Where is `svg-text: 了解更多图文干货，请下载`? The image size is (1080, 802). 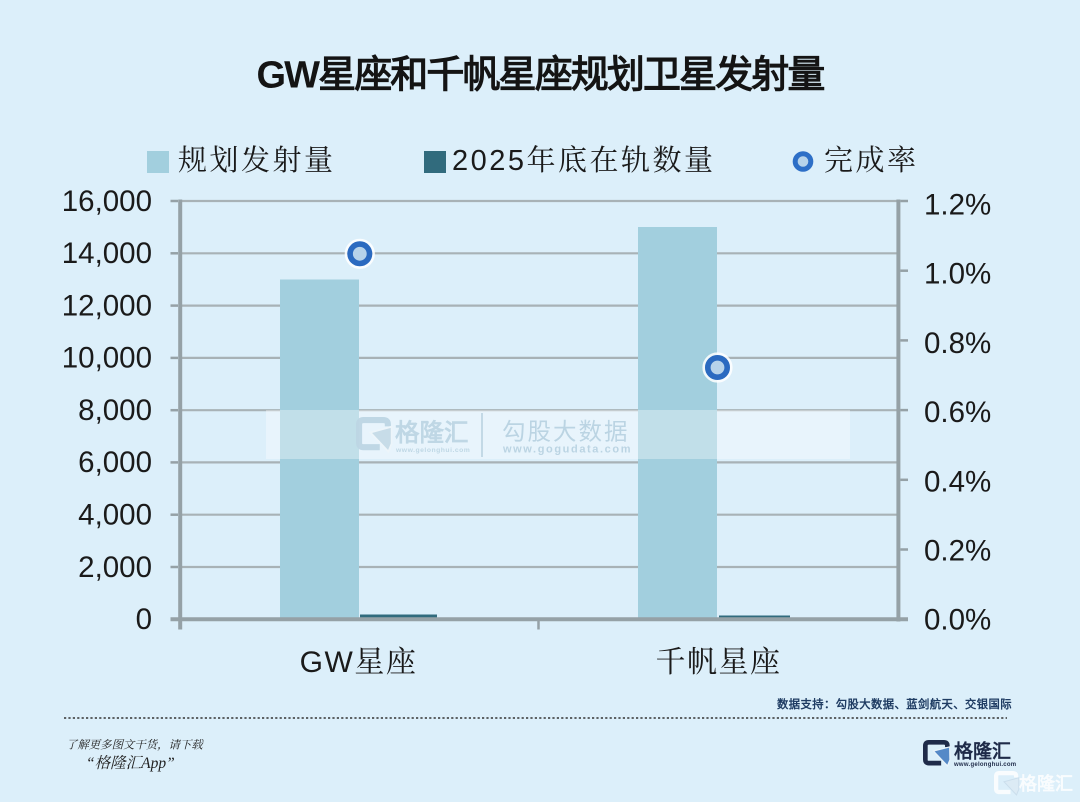
svg-text: 了解更多图文干货，请下载 is located at coordinates (135, 745).